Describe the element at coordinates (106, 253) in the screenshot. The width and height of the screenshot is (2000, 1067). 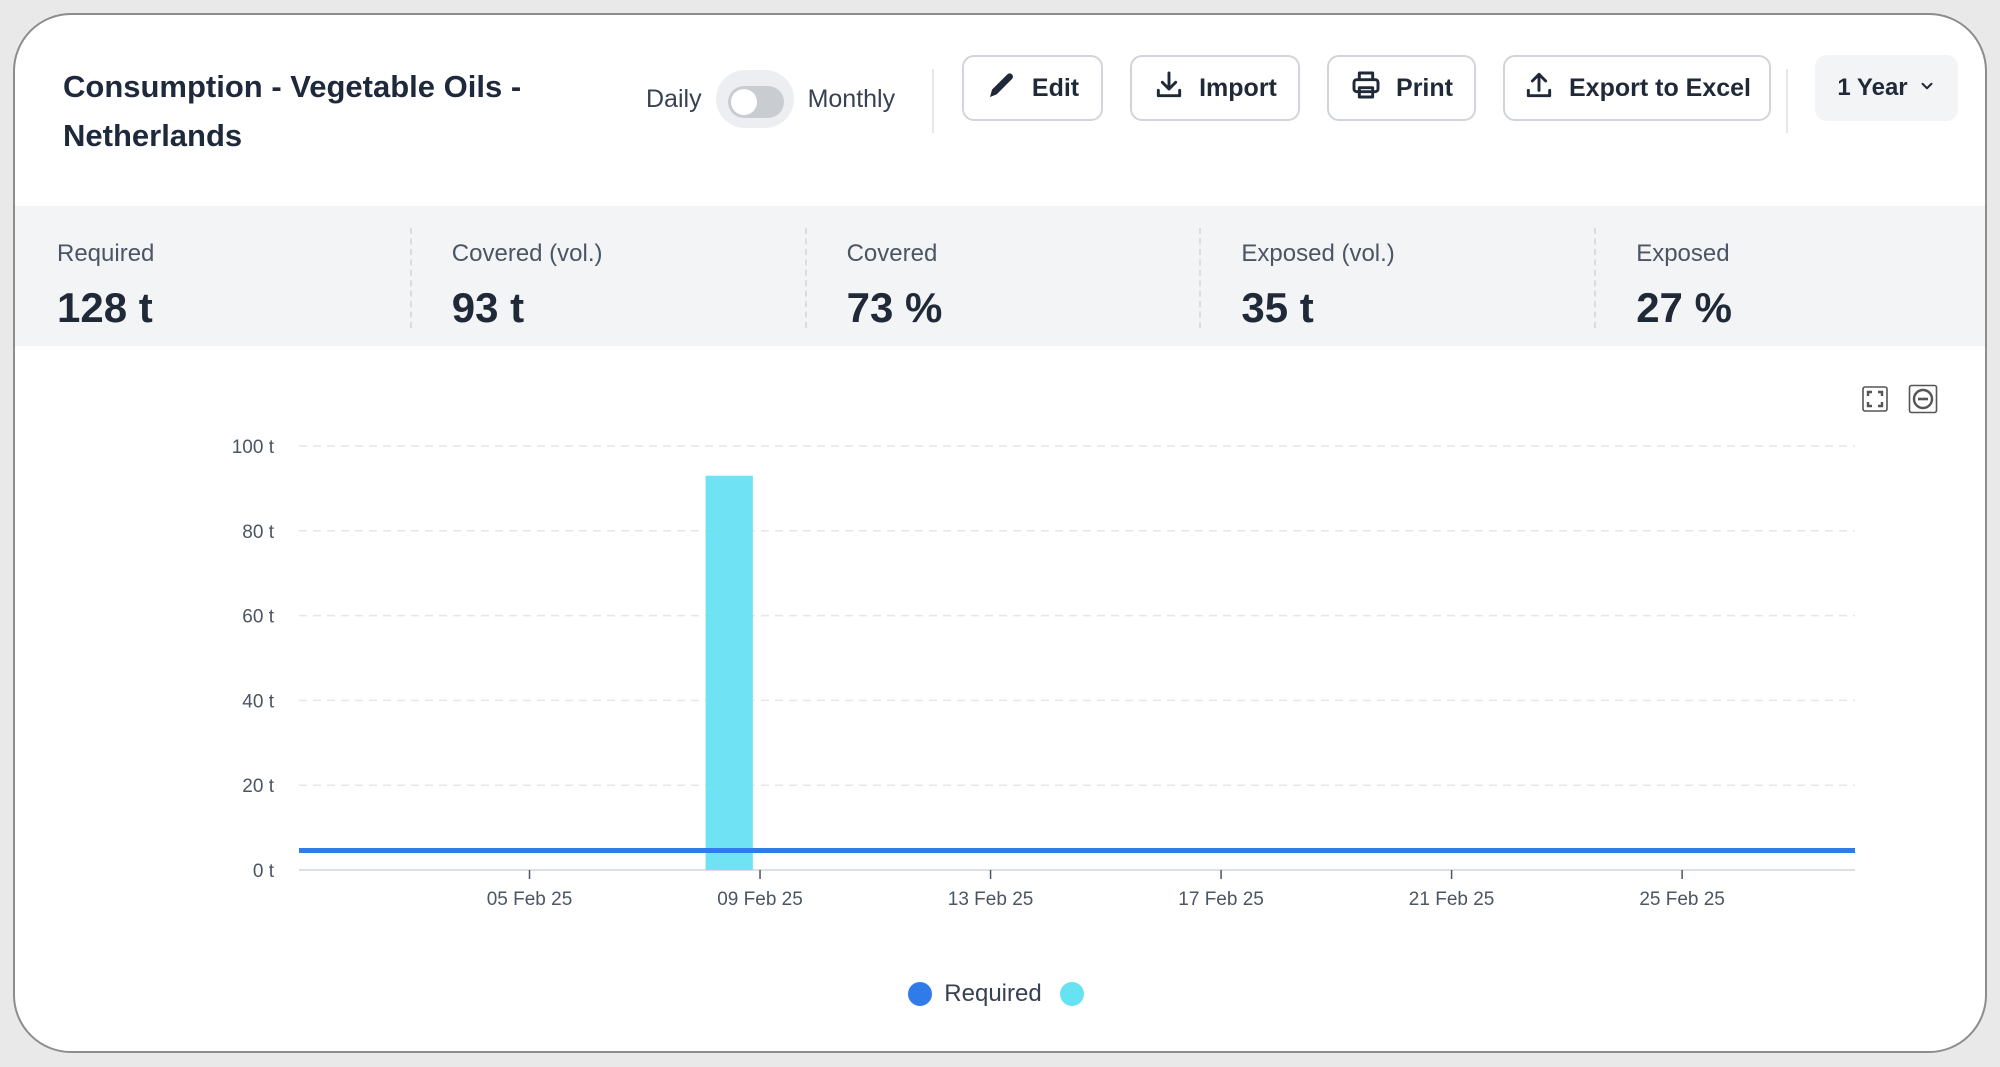
I see `stat-label: Required` at that location.